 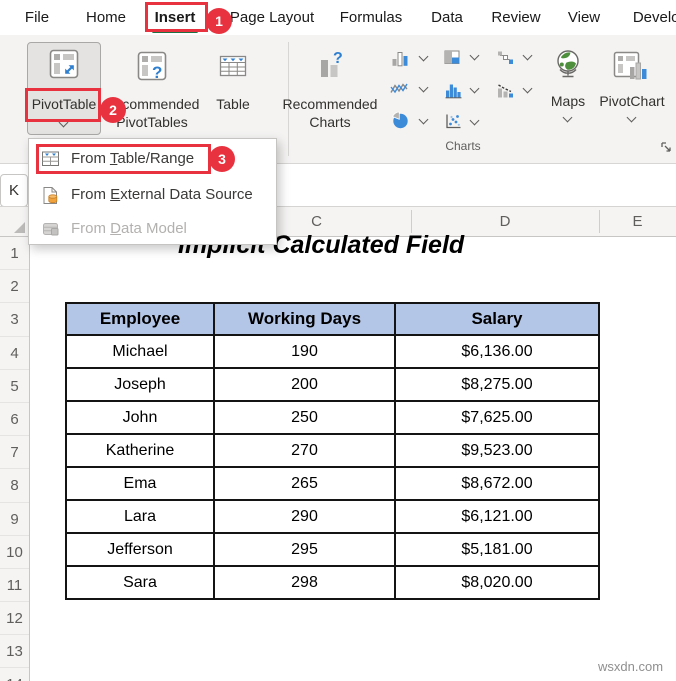 What do you see at coordinates (304, 516) in the screenshot?
I see `table-cell: 290` at bounding box center [304, 516].